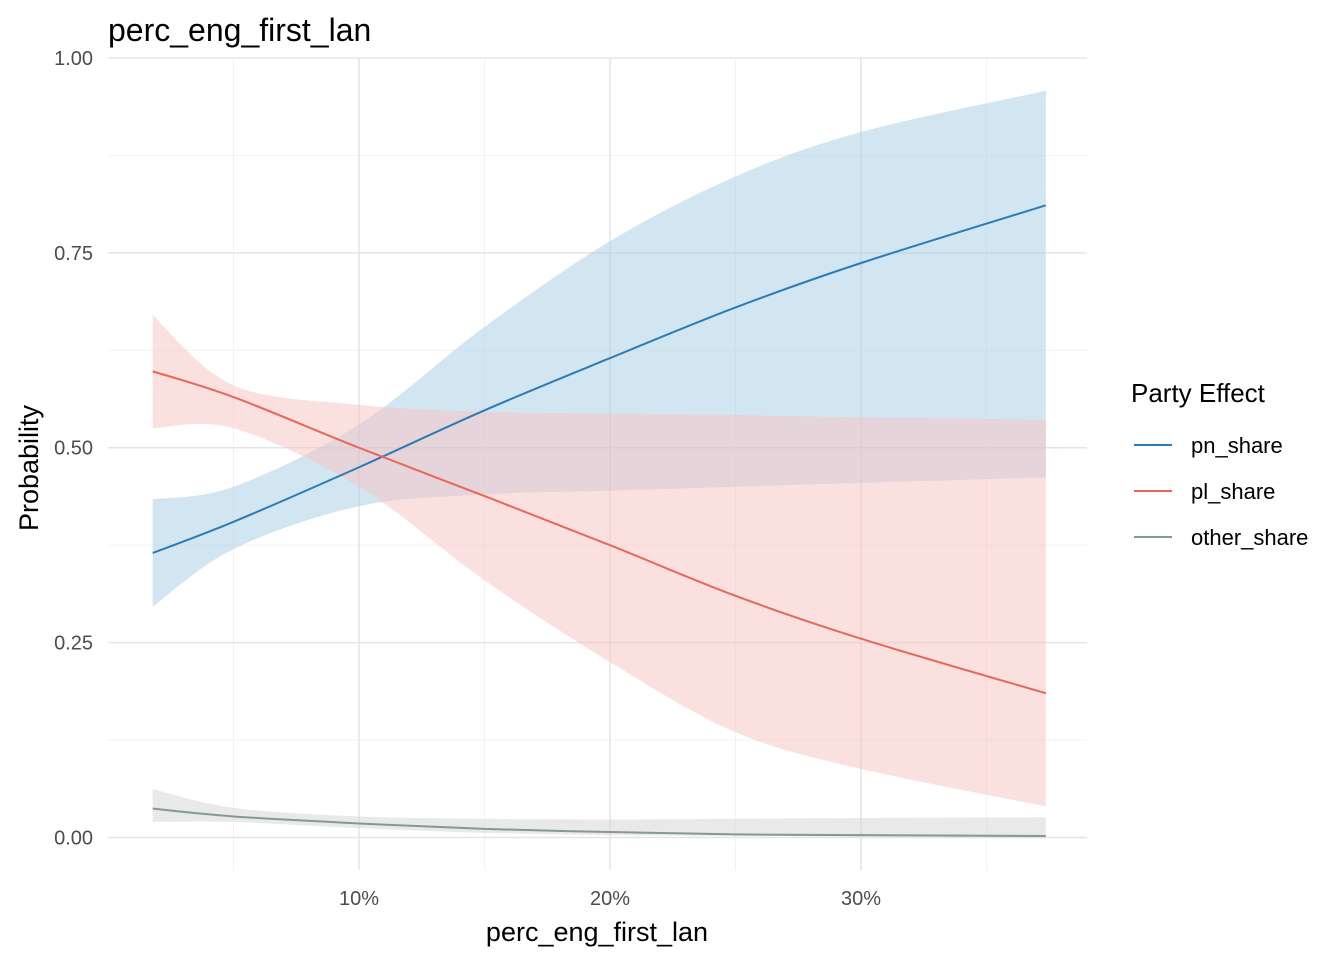  I want to click on legend-label-pn_share: pn_share, so click(1237, 445).